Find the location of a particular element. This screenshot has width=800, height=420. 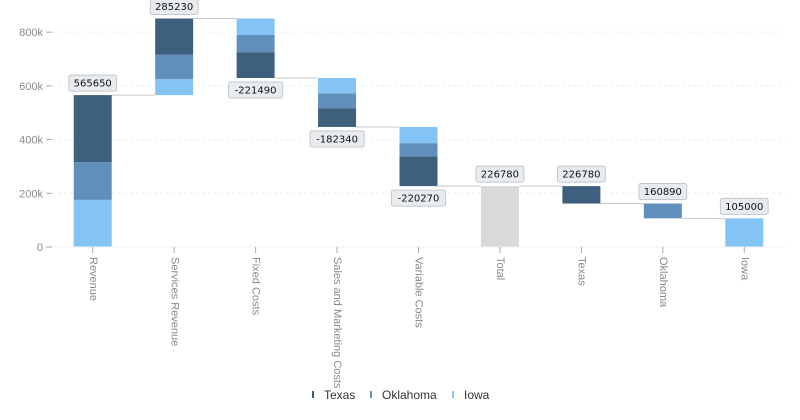

data-label: 285230 is located at coordinates (174, 8).